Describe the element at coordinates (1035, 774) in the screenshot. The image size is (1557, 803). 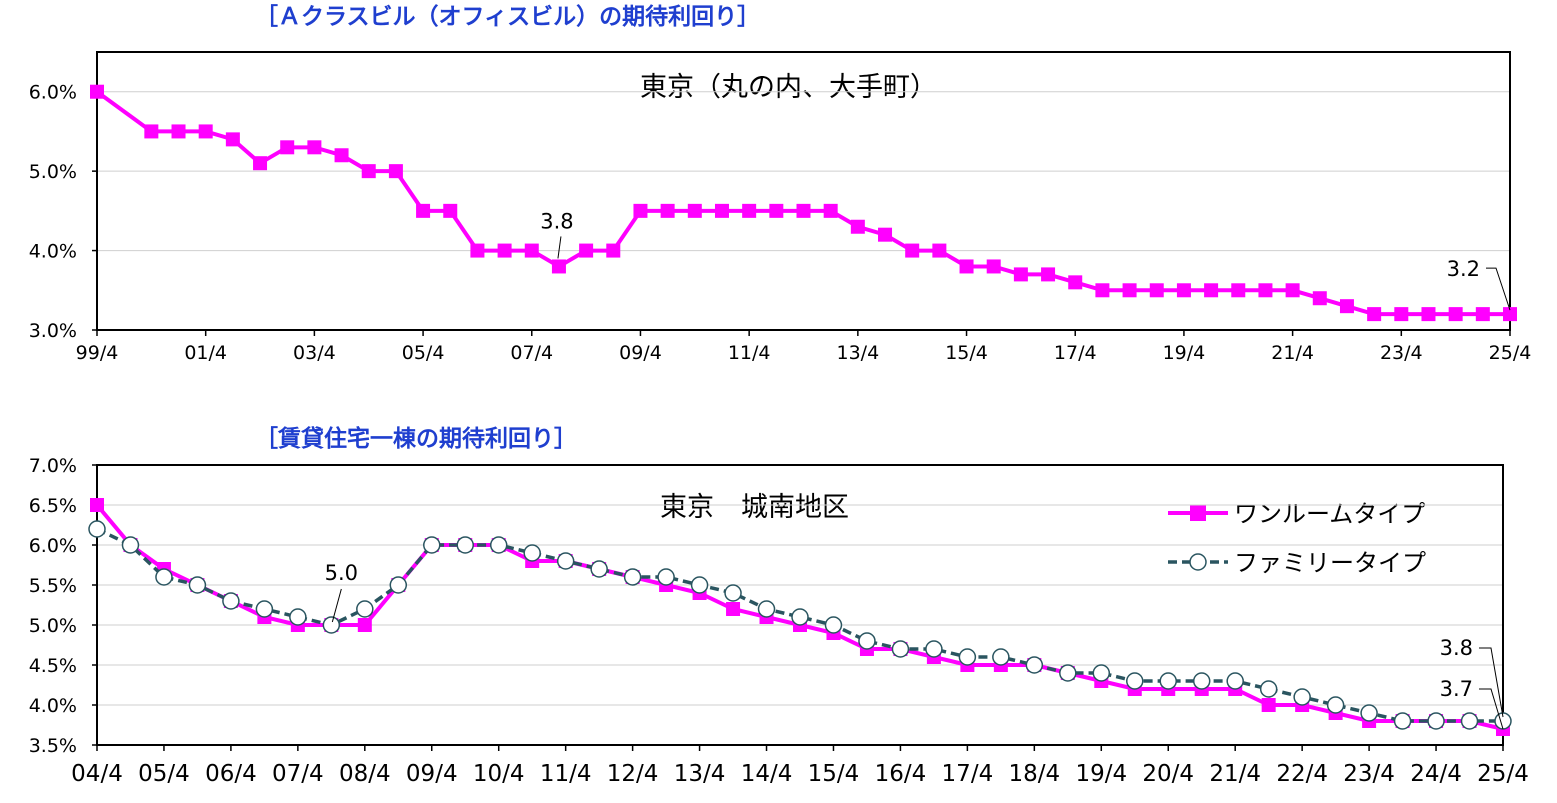
I see `x-tick-label: 18/4` at that location.